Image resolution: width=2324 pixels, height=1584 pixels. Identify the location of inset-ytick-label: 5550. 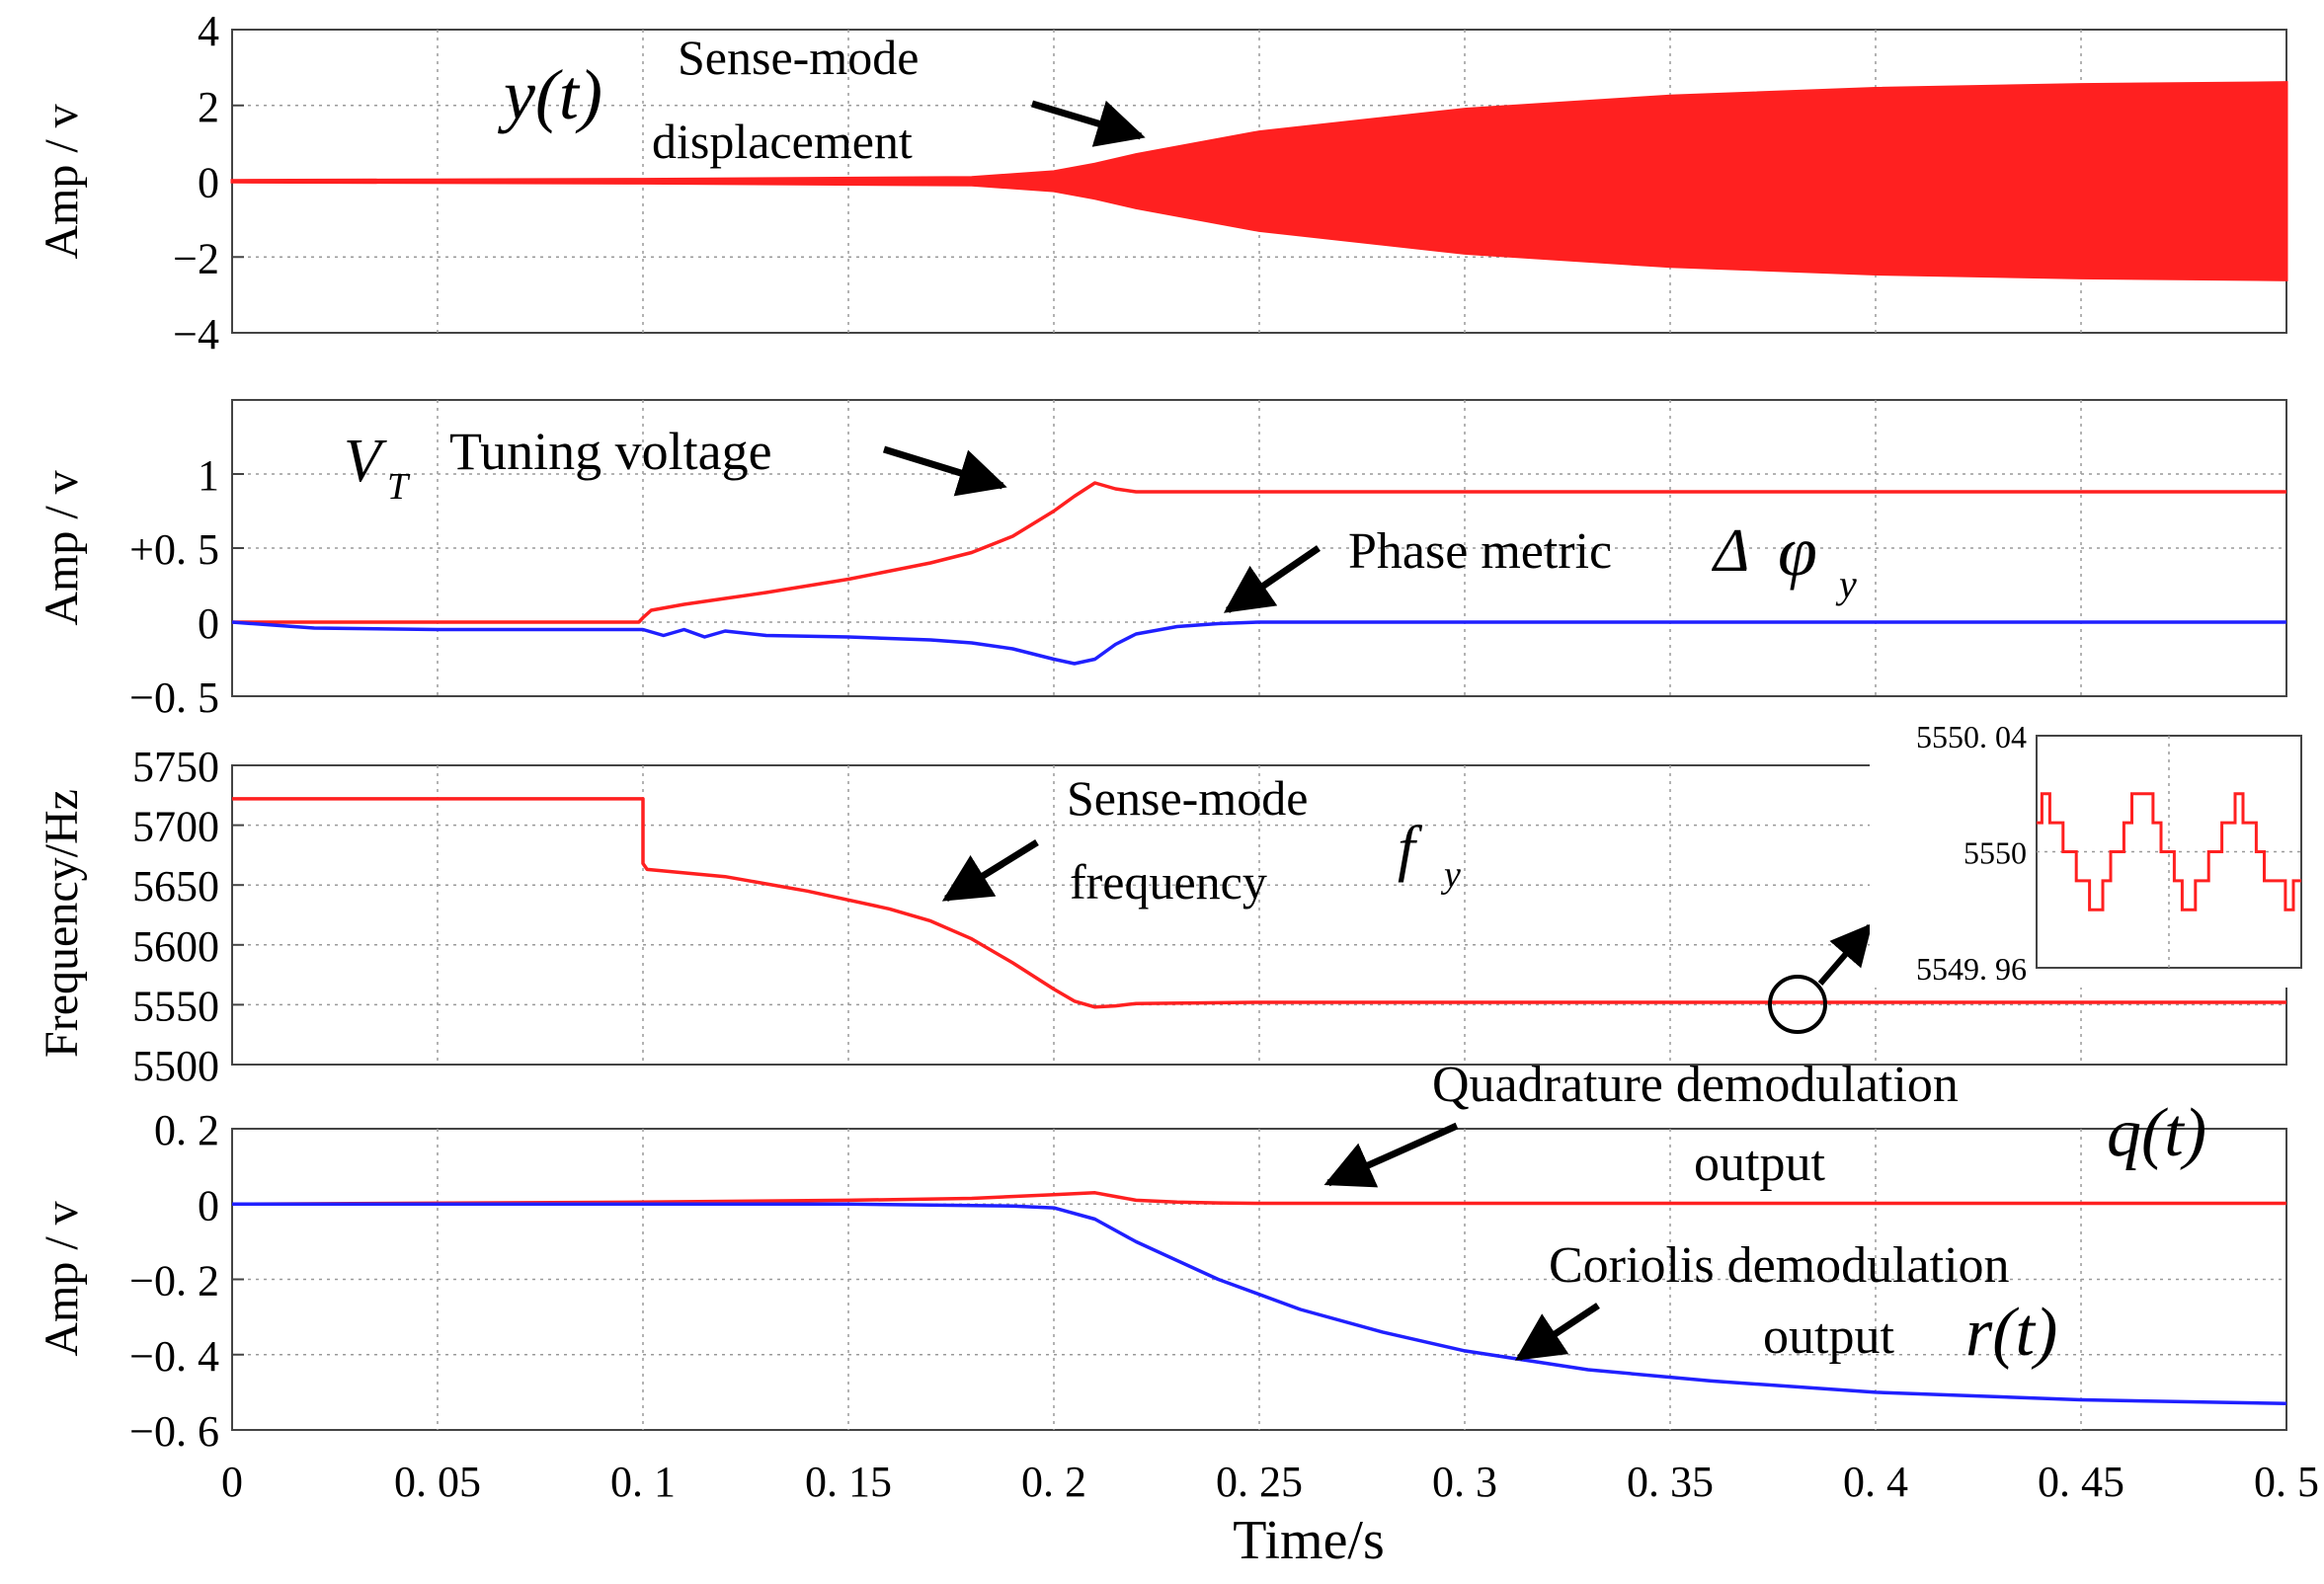
(1995, 853).